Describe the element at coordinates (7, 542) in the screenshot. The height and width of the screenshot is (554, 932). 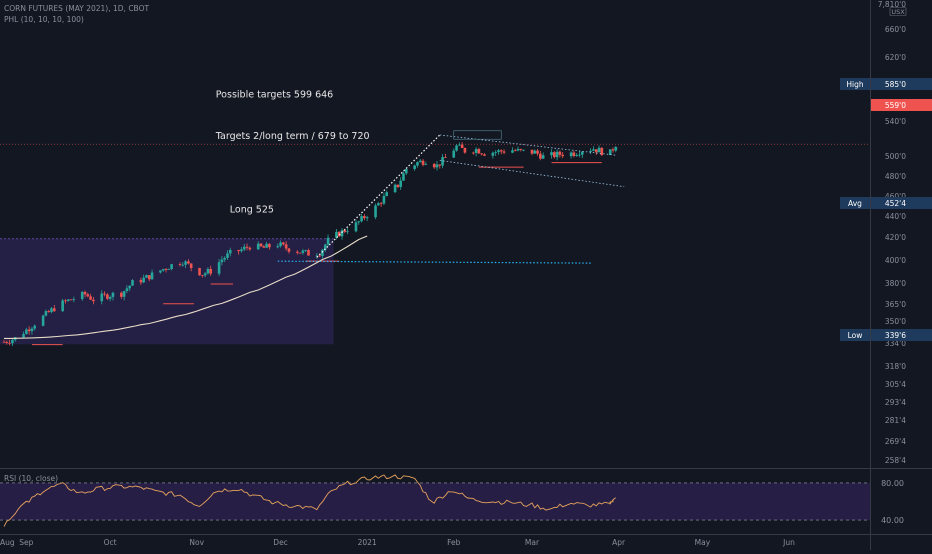
I see `time-tick-label: Aug` at that location.